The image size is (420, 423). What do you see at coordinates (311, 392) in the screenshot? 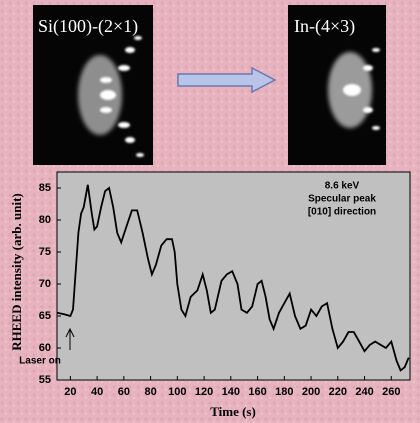
I see `x-tick-label: 200` at bounding box center [311, 392].